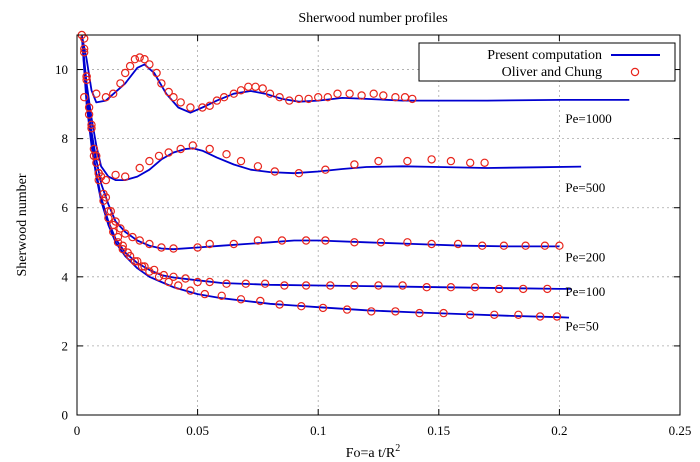  I want to click on legend-marker-sample, so click(635, 72).